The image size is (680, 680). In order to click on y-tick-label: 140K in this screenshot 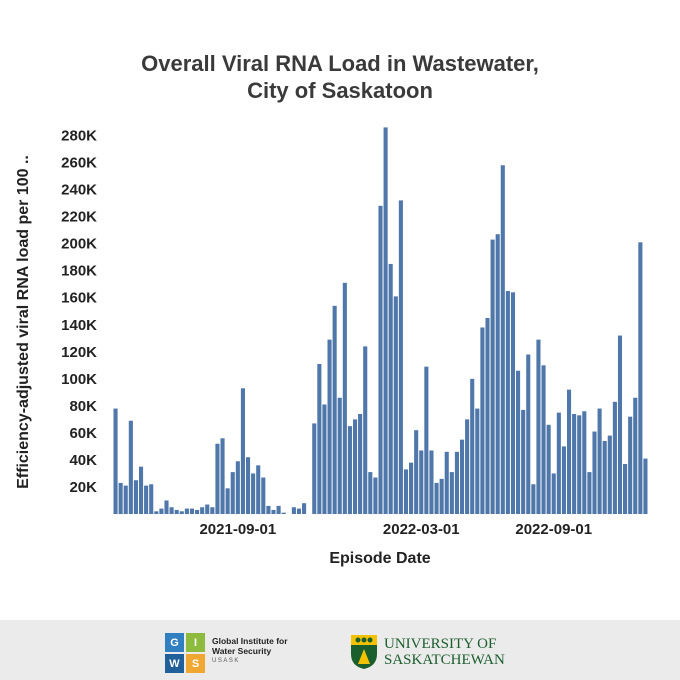, I will do `click(79, 325)`.